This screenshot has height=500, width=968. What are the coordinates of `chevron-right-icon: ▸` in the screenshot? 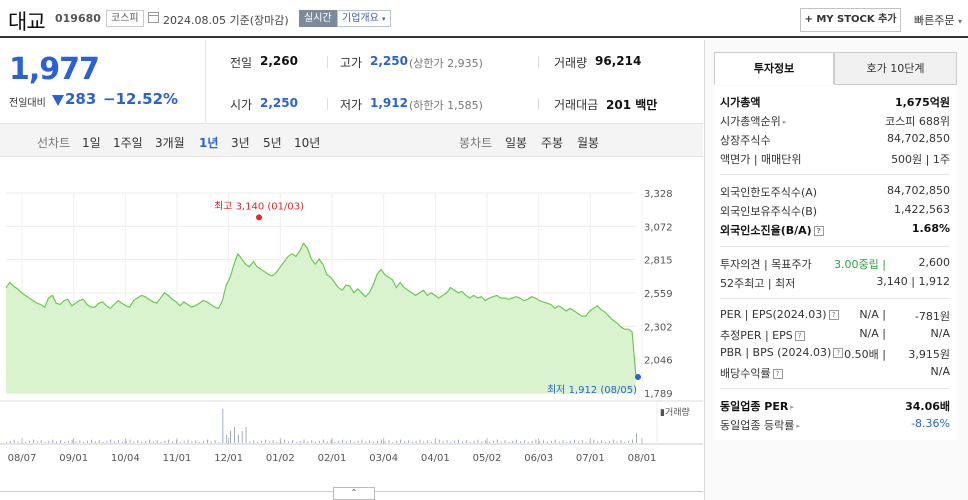 It's located at (784, 122).